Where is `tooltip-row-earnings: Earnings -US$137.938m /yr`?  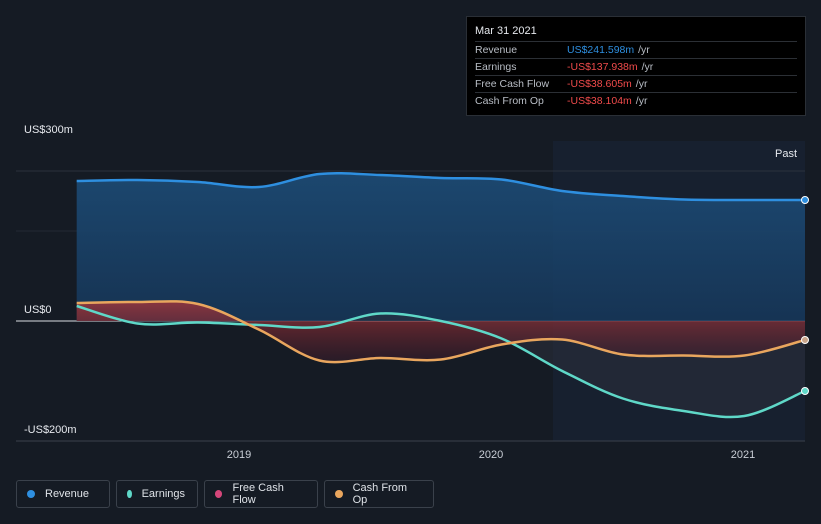 tooltip-row-earnings: Earnings -US$137.938m /yr is located at coordinates (636, 66).